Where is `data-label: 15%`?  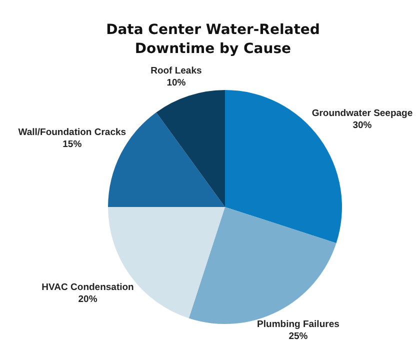 data-label: 15% is located at coordinates (72, 144).